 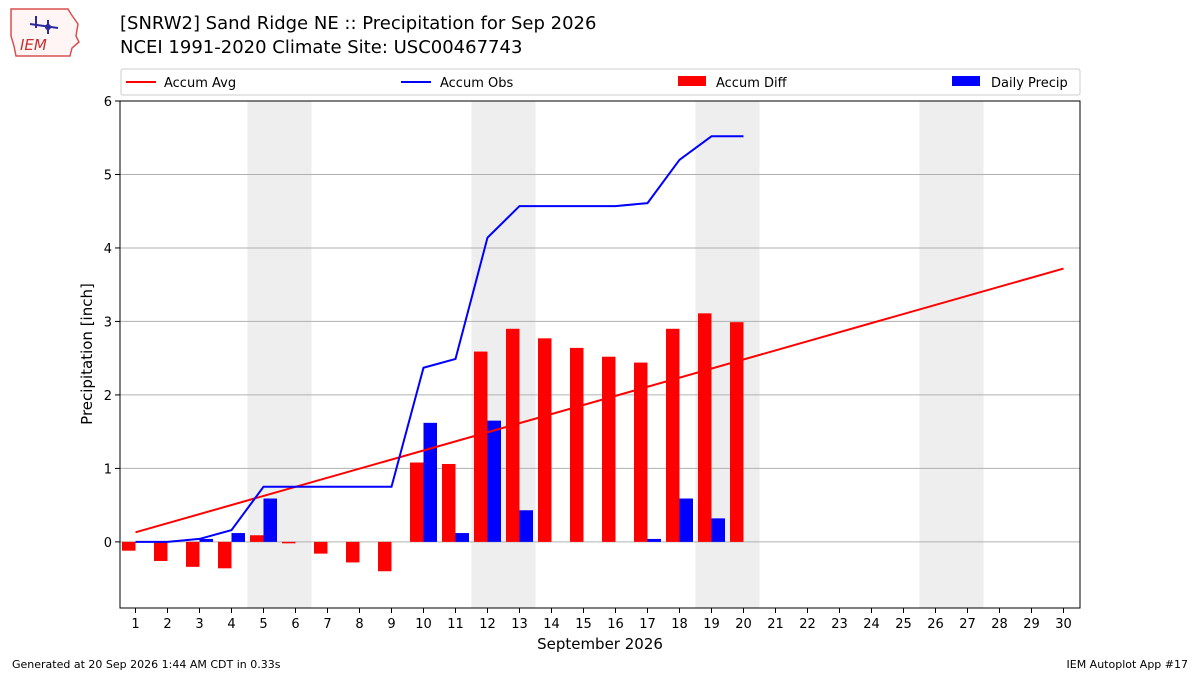 I want to click on x-tick-label: 28, so click(x=999, y=624).